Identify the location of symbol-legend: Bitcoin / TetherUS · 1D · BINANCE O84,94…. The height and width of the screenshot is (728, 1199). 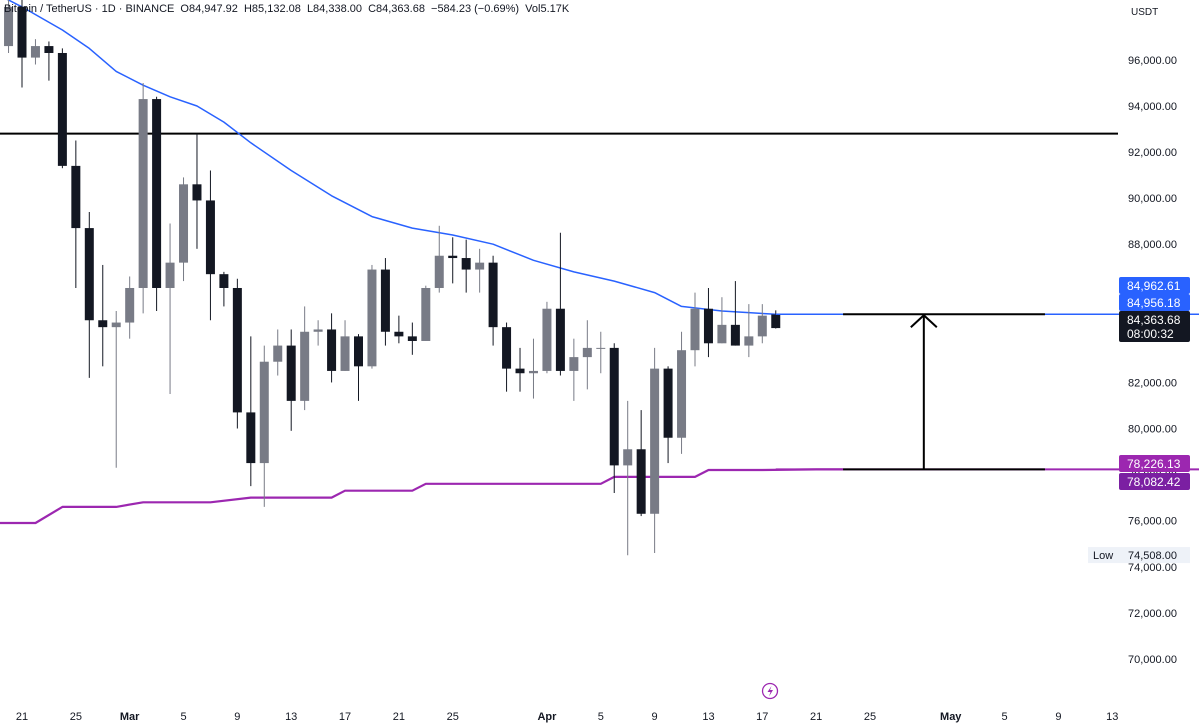
(288, 9).